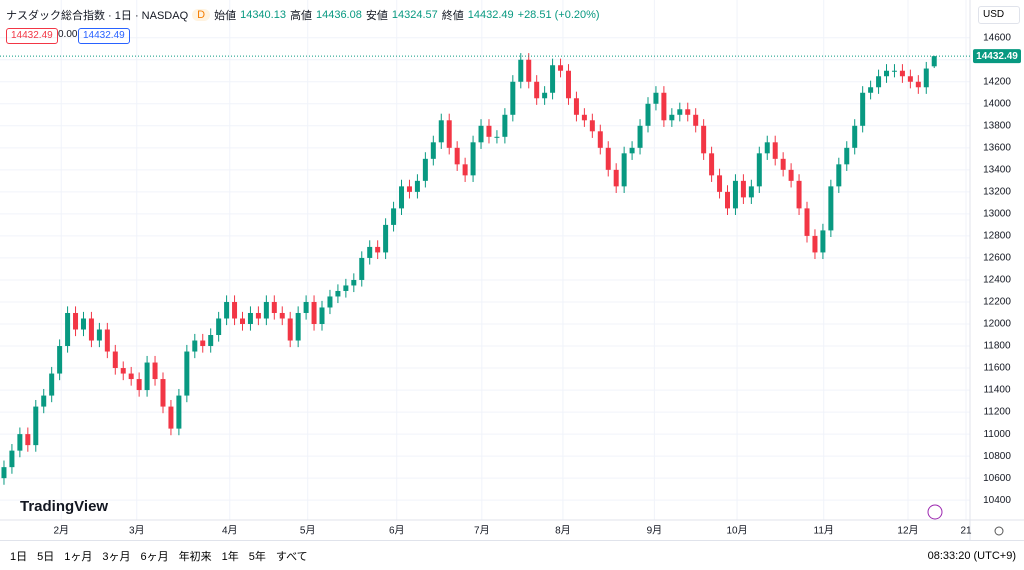 The width and height of the screenshot is (1024, 570). What do you see at coordinates (414, 15) in the screenshot?
I see `ohlc-value: 14324.57` at bounding box center [414, 15].